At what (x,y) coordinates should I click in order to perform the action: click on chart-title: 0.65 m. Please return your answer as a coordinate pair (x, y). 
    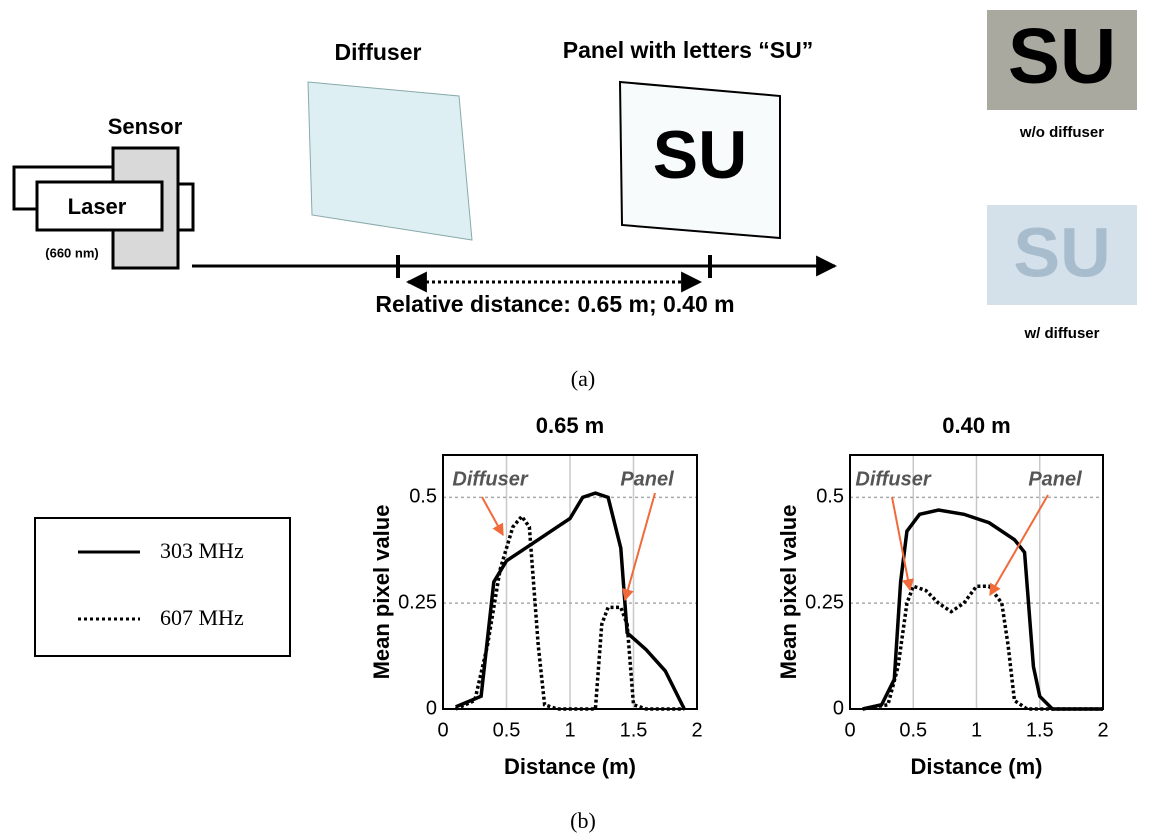
    Looking at the image, I should click on (570, 425).